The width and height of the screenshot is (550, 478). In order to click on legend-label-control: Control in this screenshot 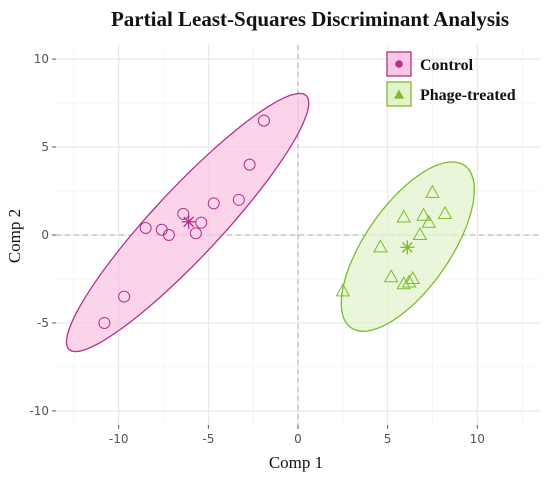, I will do `click(447, 65)`.